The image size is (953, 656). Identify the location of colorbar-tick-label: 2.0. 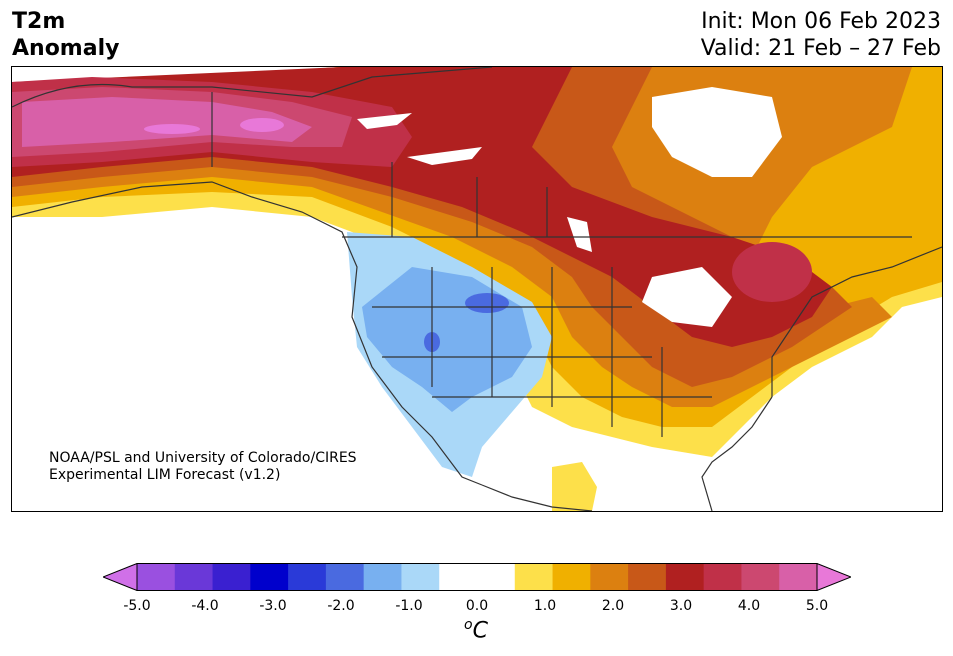
(613, 606).